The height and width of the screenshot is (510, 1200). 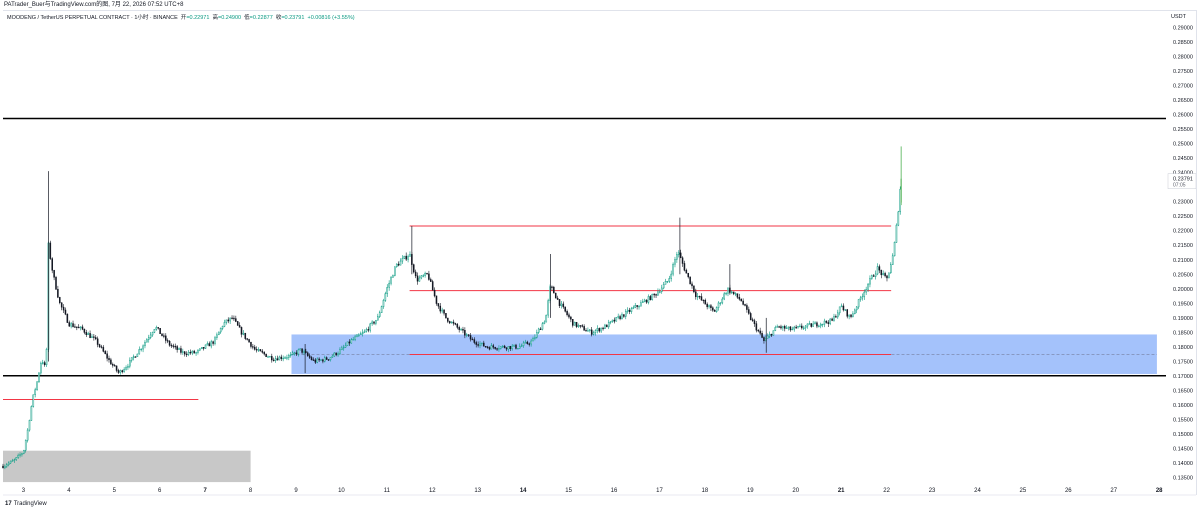 I want to click on price-tick-label: 0.16000, so click(x=1183, y=406).